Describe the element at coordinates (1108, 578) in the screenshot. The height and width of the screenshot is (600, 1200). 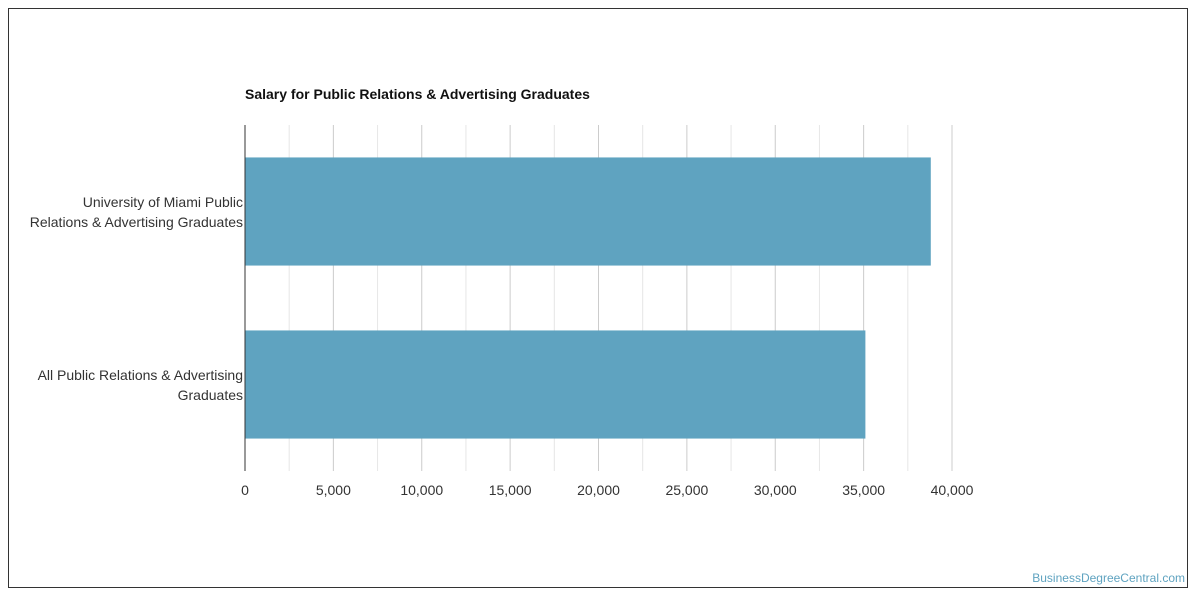
I see `watermark: BusinessDegreeCentral.com` at that location.